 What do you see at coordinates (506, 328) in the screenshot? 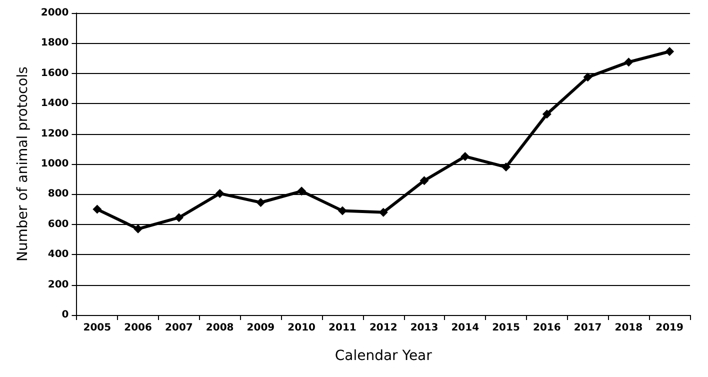
I see `x-tick-label: 2015` at bounding box center [506, 328].